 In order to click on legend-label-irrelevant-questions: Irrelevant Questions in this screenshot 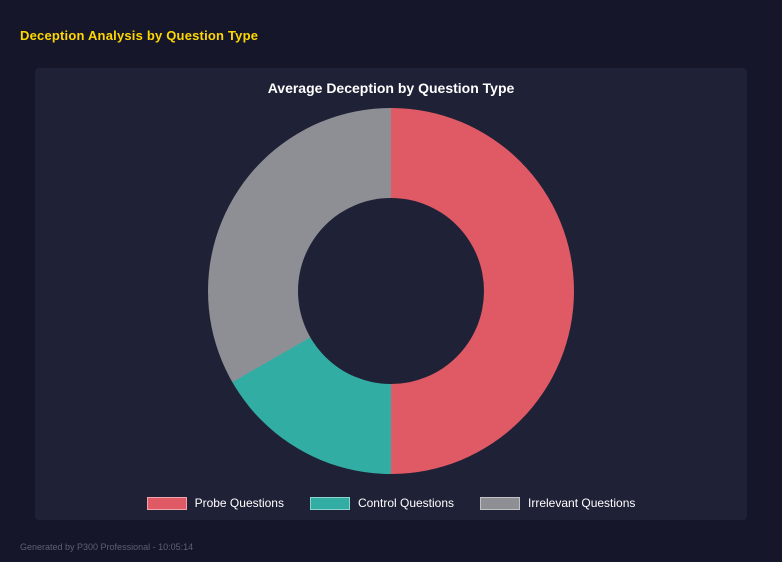, I will do `click(582, 503)`.